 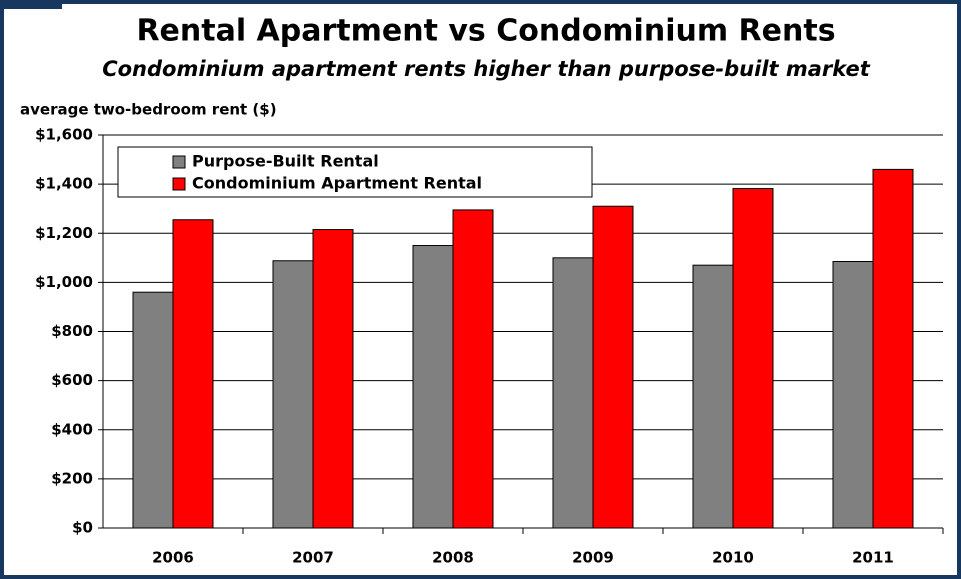 What do you see at coordinates (485, 31) in the screenshot?
I see `chart-title: Rental Apartment vs Condominium Rents` at bounding box center [485, 31].